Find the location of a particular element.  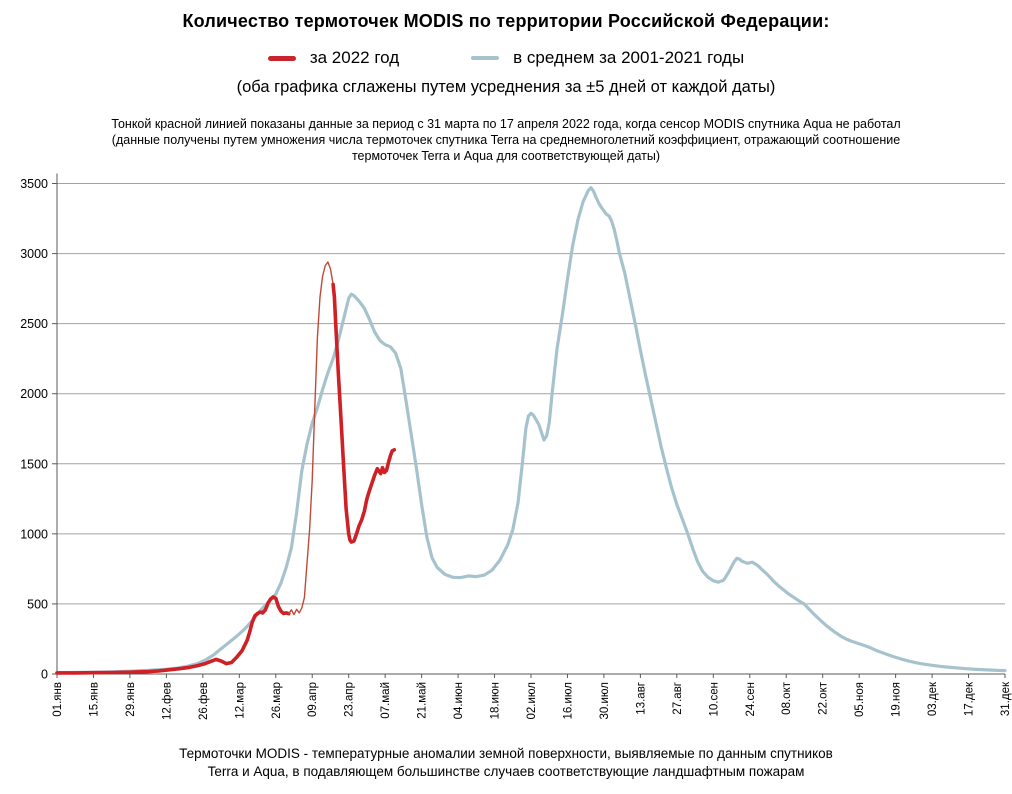

x-tick-label: 12.фев is located at coordinates (167, 701).